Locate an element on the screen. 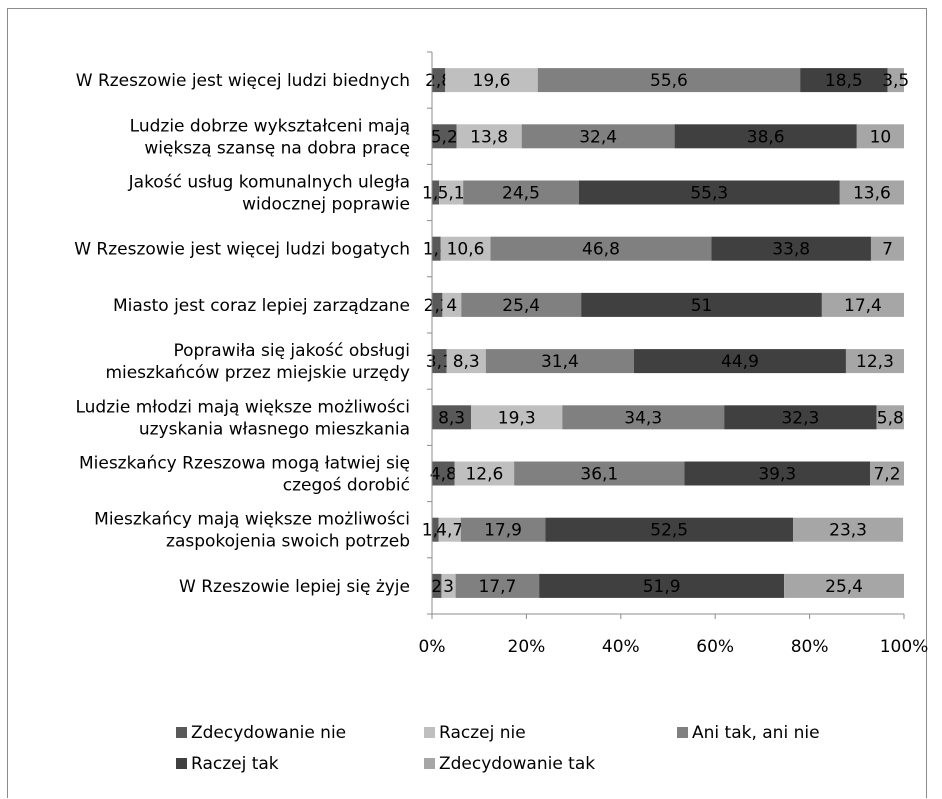 Image resolution: width=942 pixels, height=799 pixels. data-label-10-1: 2 is located at coordinates (436, 587).